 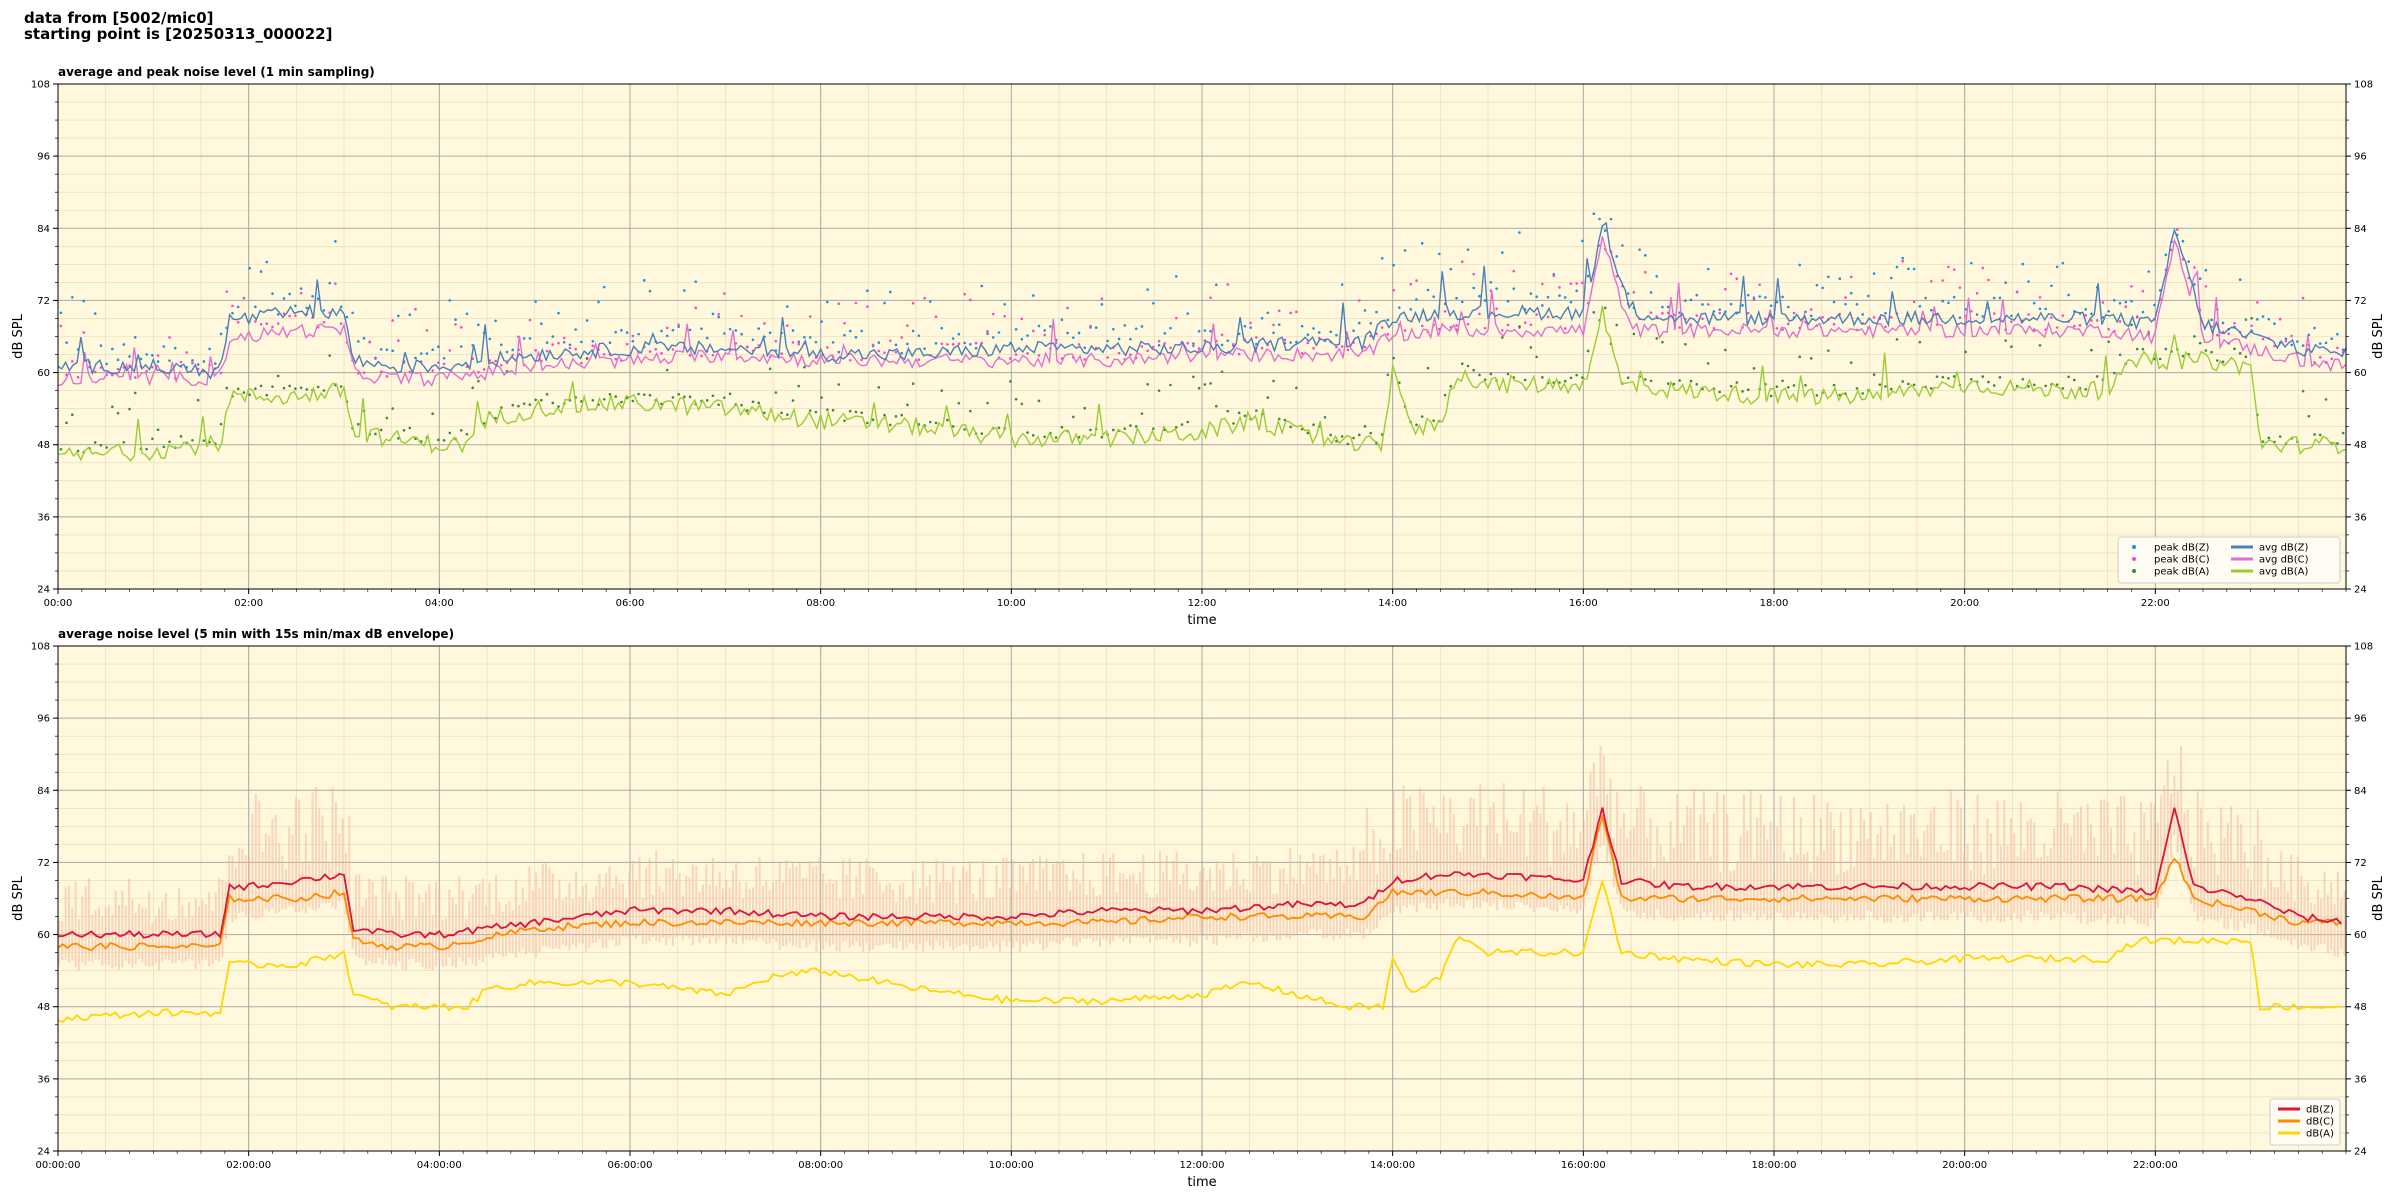 I want to click on x-tick-label: 00:00:00, so click(x=58, y=1165).